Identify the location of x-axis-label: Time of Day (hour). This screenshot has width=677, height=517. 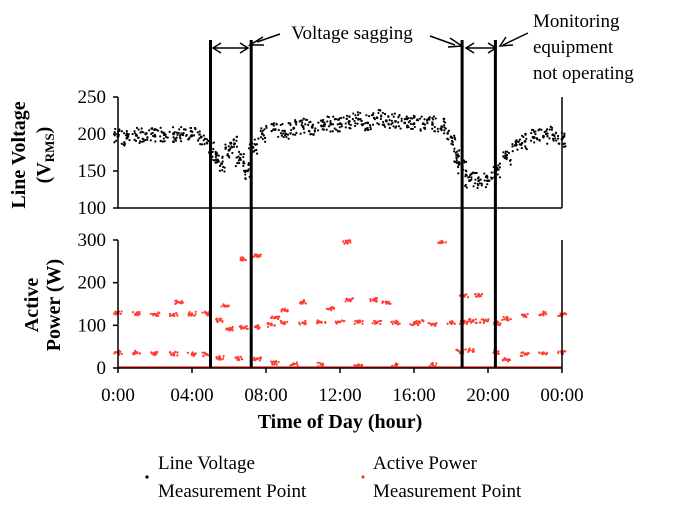
(340, 422).